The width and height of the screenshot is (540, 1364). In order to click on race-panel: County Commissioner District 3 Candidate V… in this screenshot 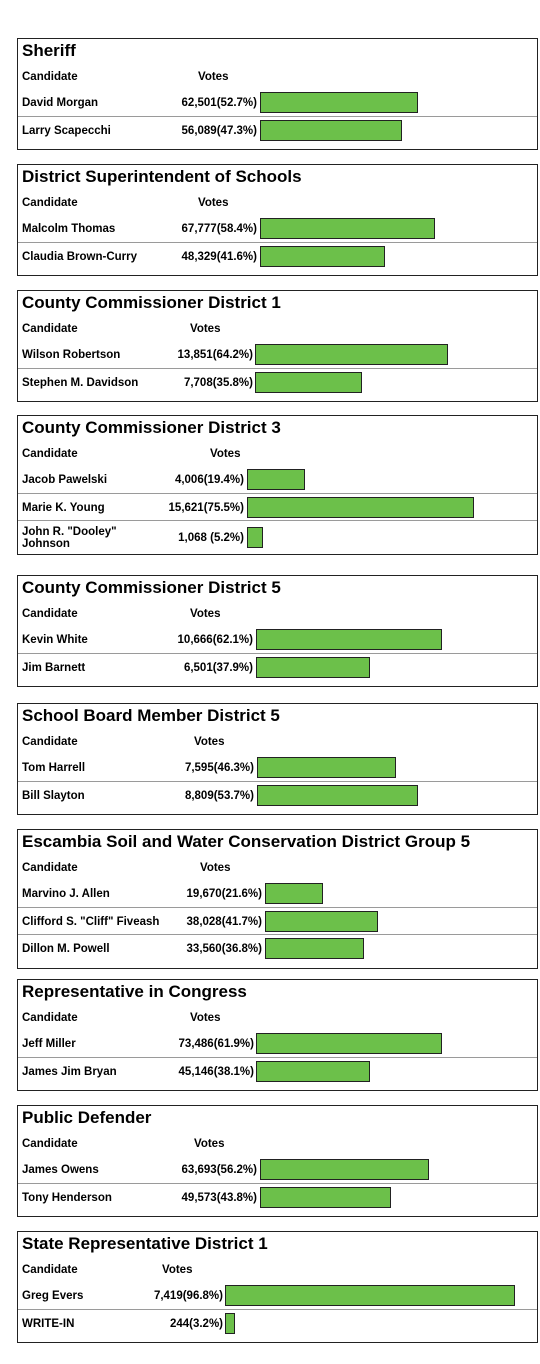, I will do `click(277, 485)`.